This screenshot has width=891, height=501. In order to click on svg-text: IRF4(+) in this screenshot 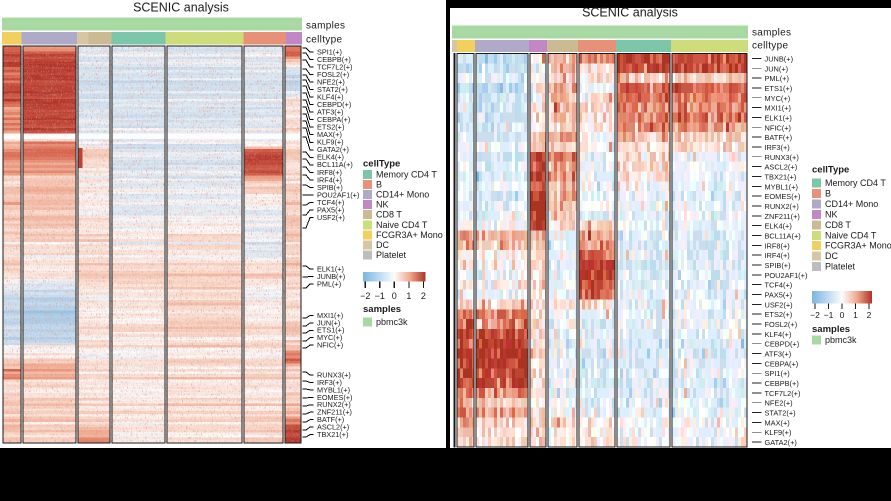, I will do `click(777, 255)`.